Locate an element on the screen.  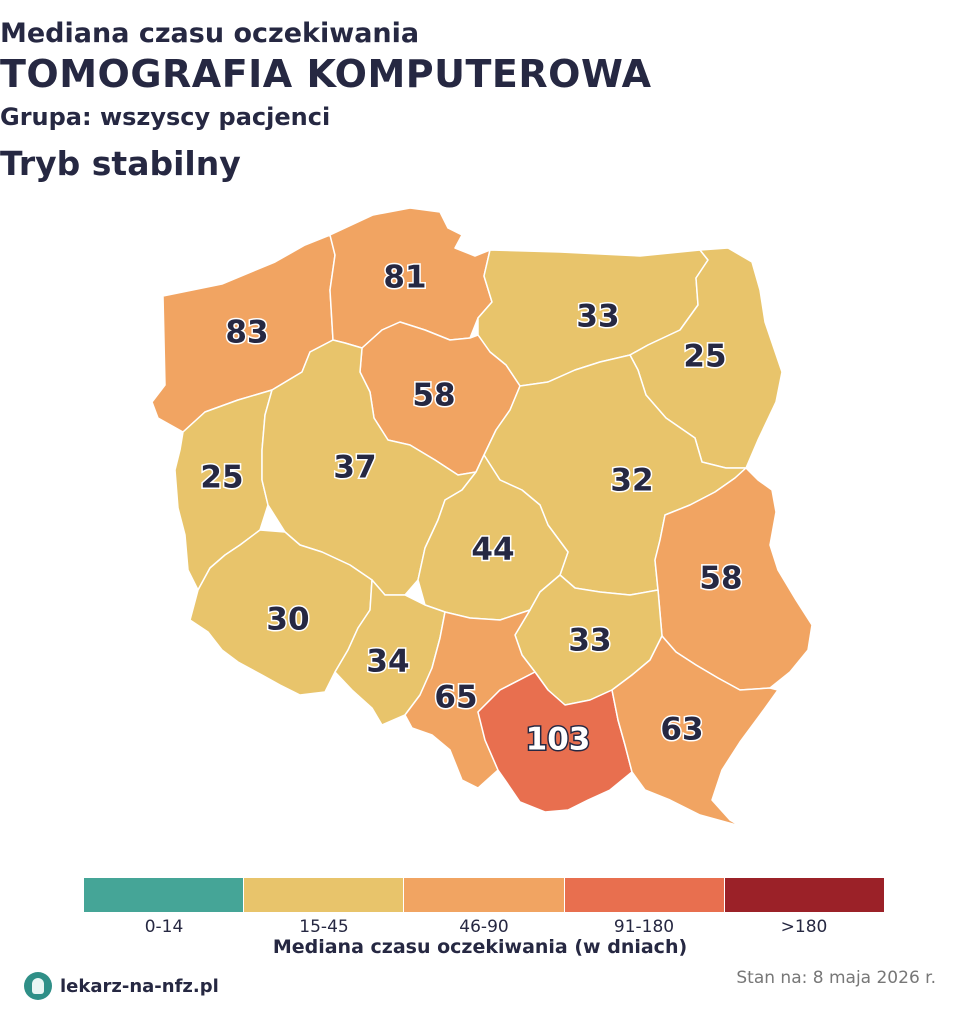
value-zachodniopomorskie: 83 is located at coordinates (246, 333).